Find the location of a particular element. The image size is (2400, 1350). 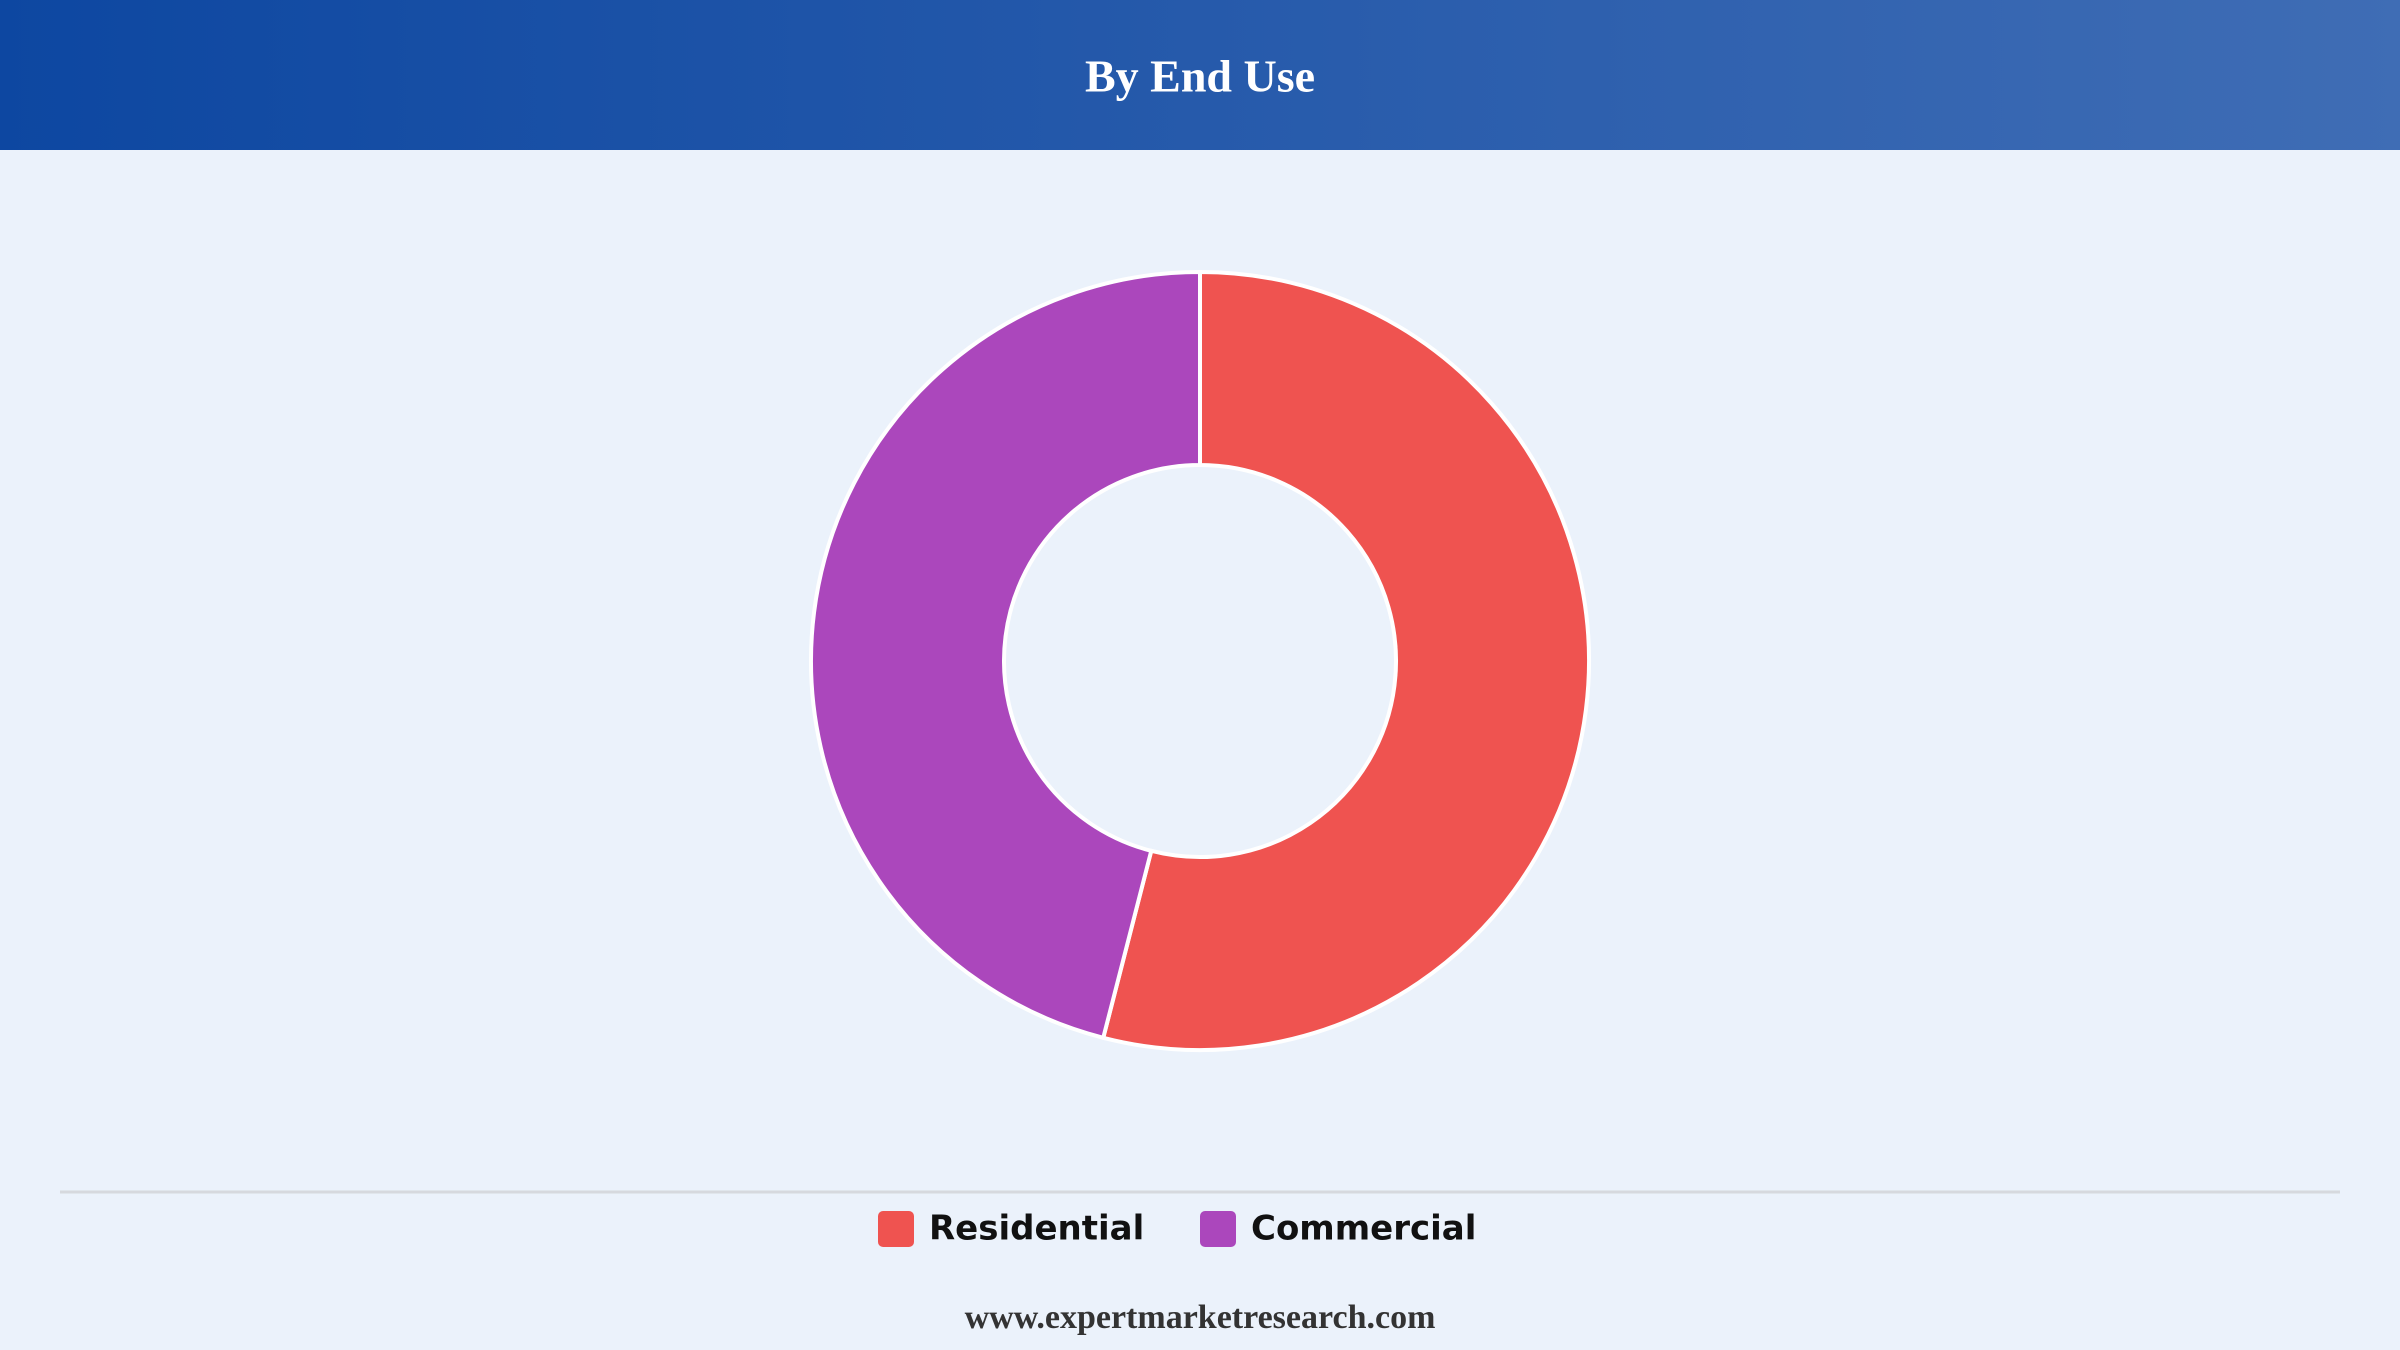

legend-label: Commercial is located at coordinates (1363, 1229).